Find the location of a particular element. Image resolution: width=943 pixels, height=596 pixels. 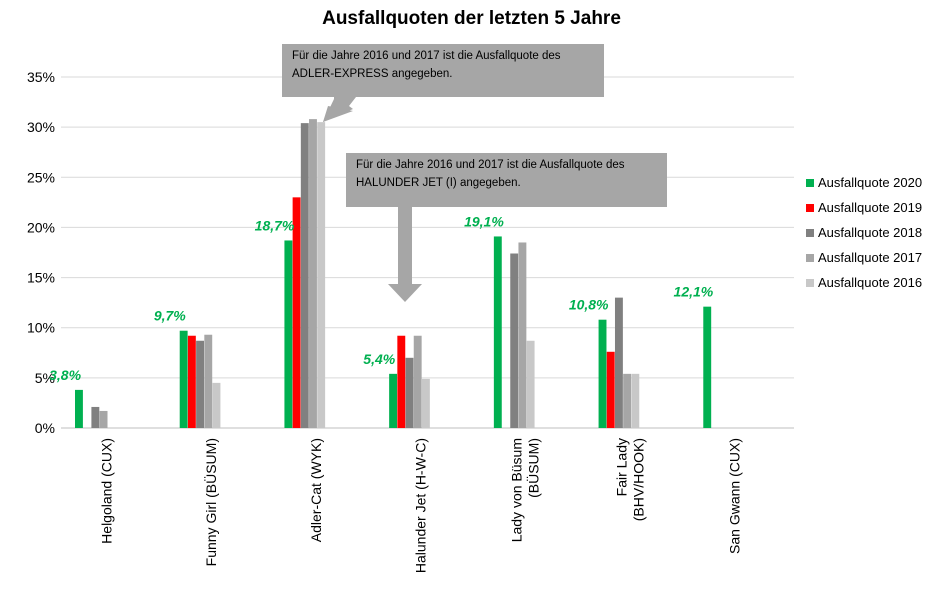

x-tick-label-line: Funny Girl (BÜSUM) is located at coordinates (210, 502).